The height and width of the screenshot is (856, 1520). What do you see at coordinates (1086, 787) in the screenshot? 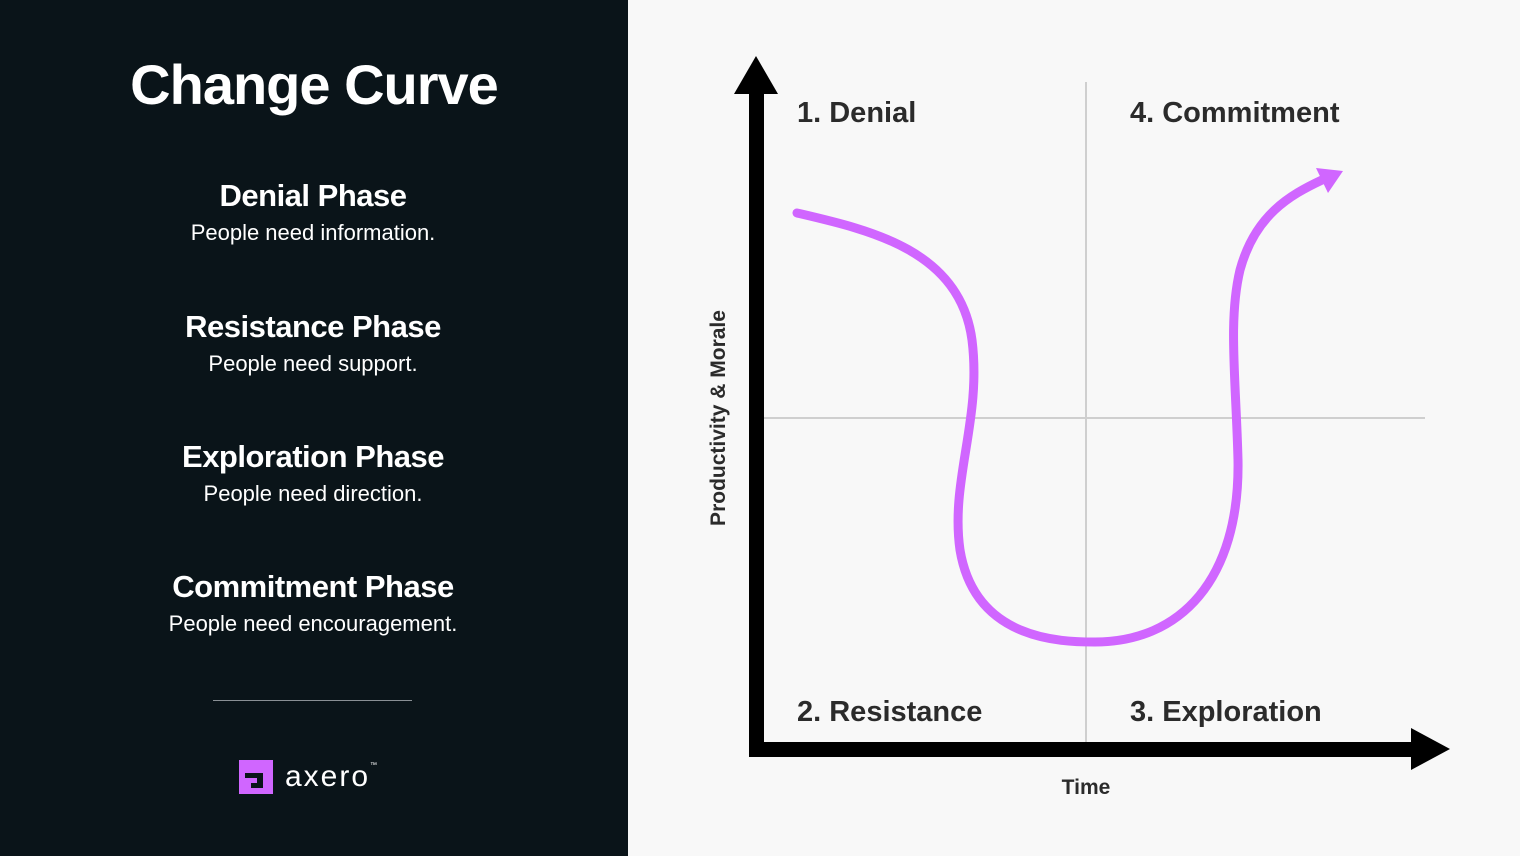
I see `x-axis-label: Time` at bounding box center [1086, 787].